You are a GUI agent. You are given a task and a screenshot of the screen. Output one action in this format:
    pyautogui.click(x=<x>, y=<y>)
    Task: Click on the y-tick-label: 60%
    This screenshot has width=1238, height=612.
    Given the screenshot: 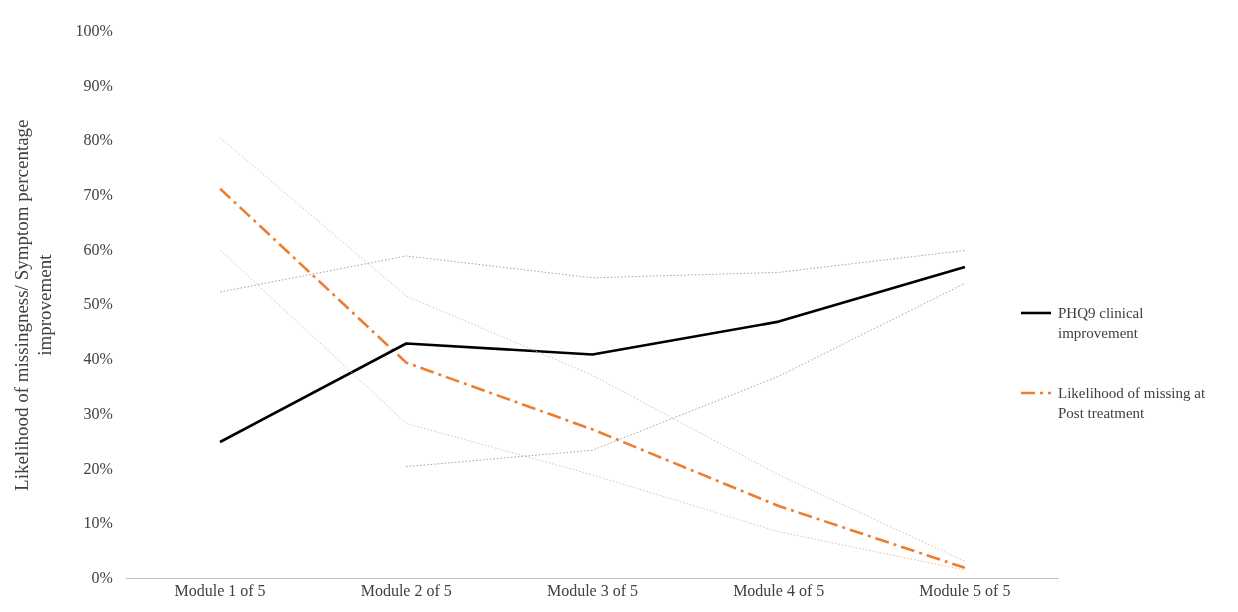 What is the action you would take?
    pyautogui.click(x=98, y=249)
    